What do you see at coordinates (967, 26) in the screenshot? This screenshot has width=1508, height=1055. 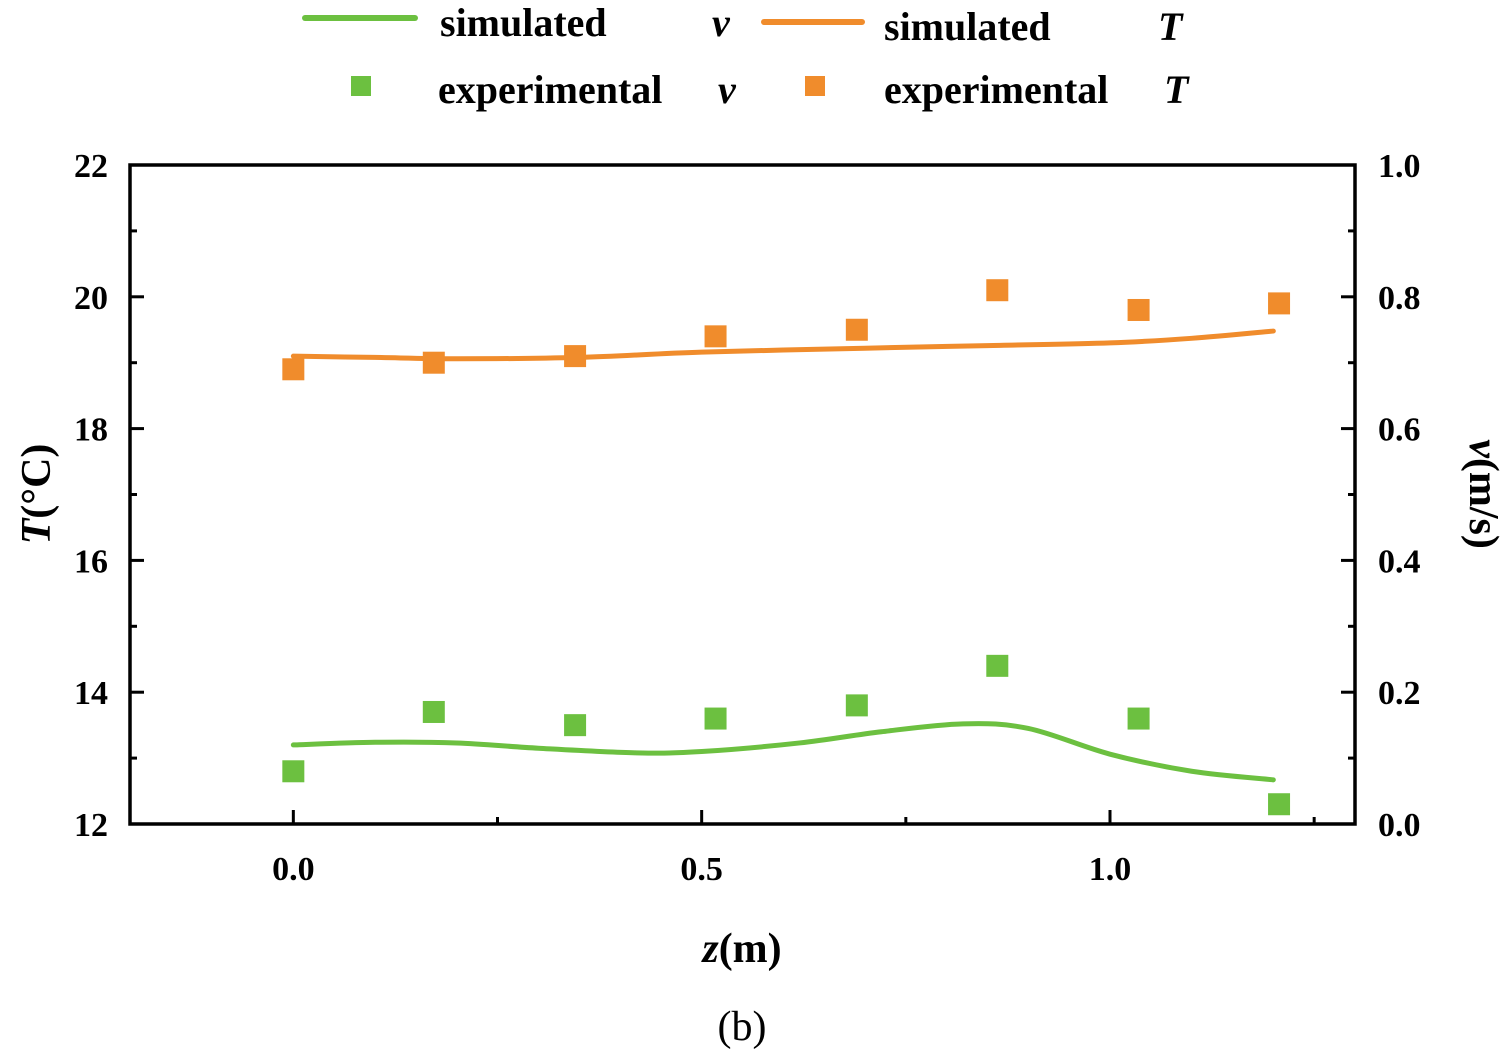 I see `legend-sim-t-label: simulated` at bounding box center [967, 26].